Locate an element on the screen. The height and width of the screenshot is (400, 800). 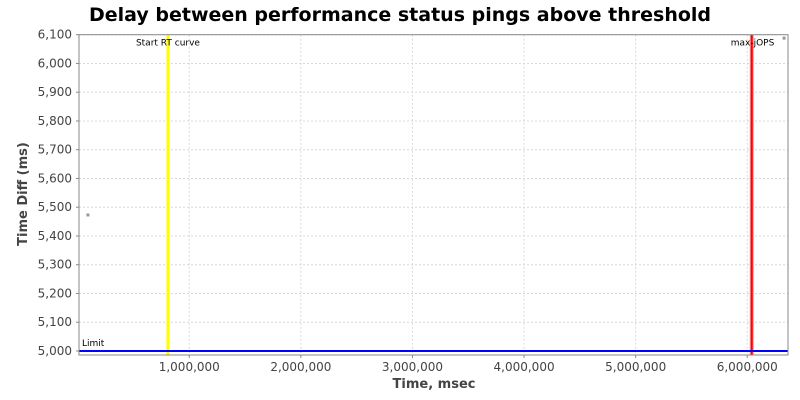
y-tick-label: 5,600 is located at coordinates (55, 178).